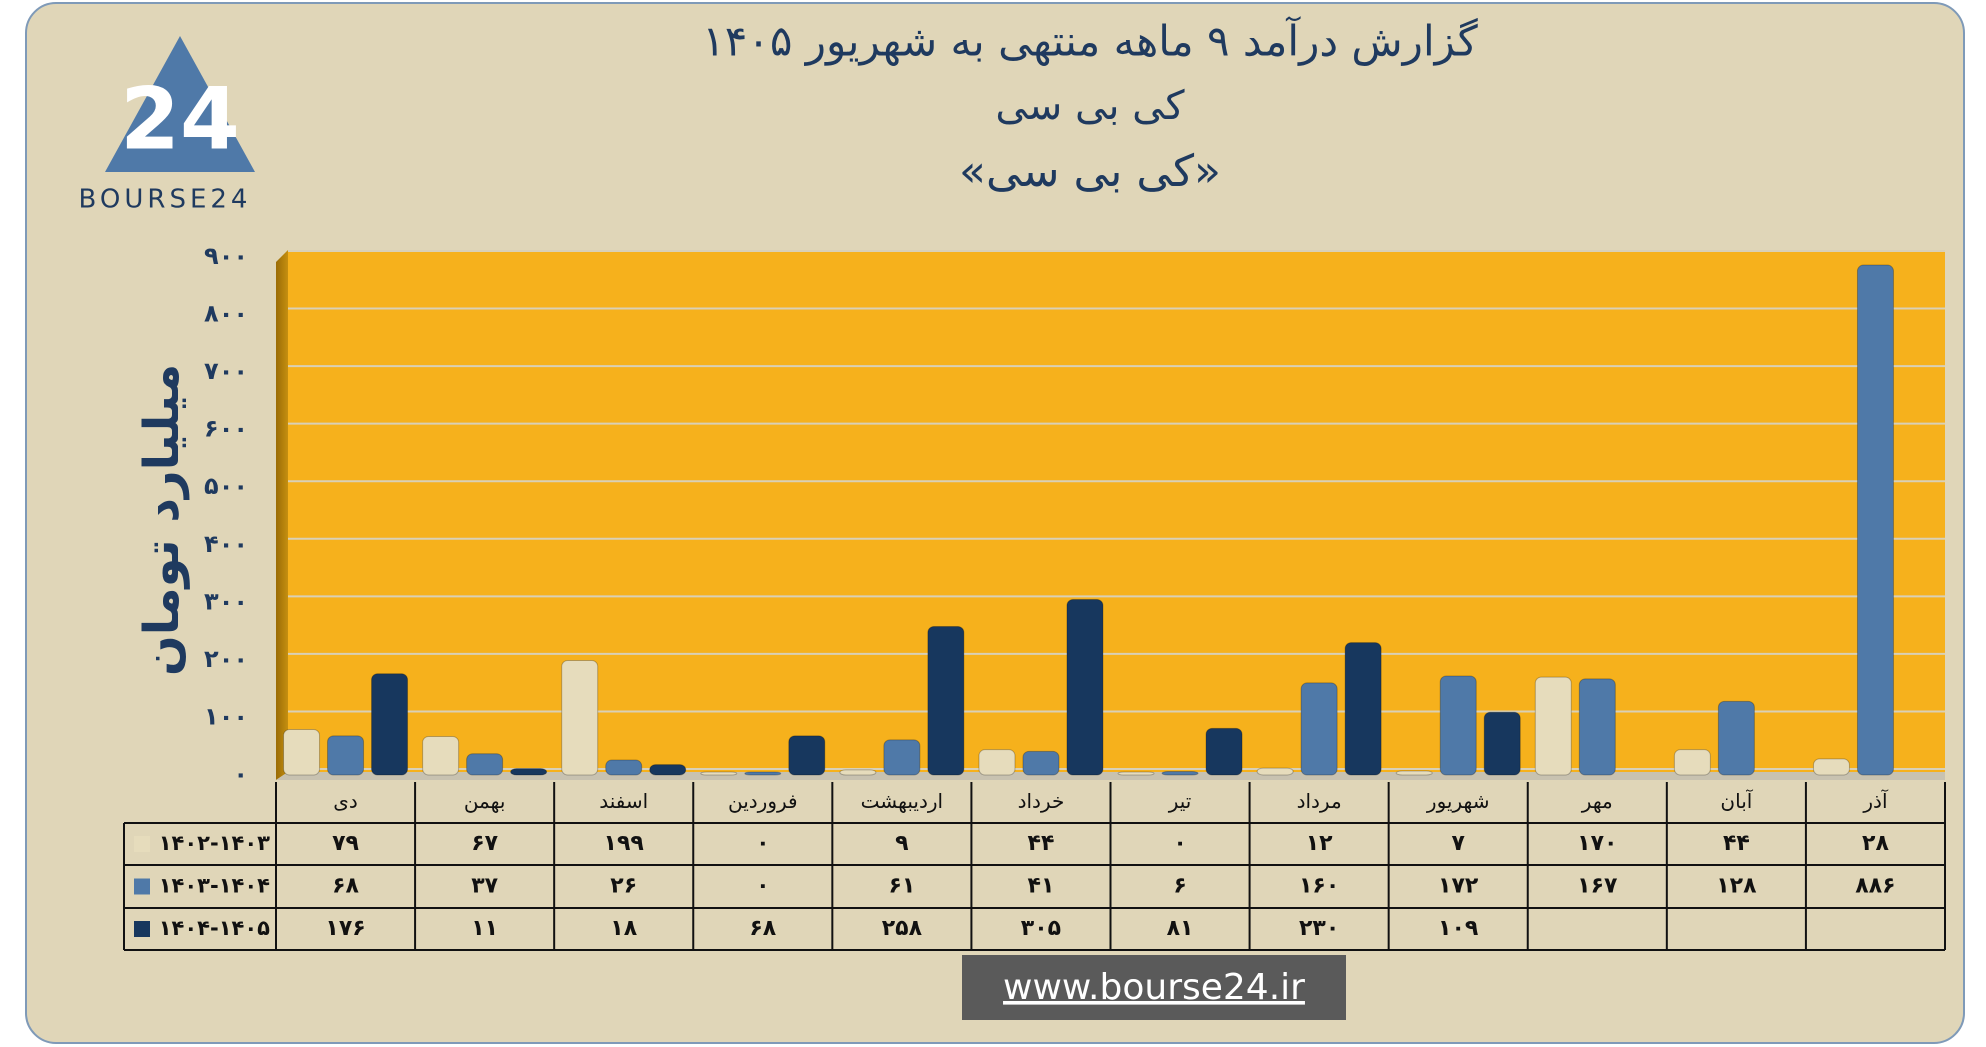 The image size is (1986, 1047). Describe the element at coordinates (1319, 843) in the screenshot. I see `data-label: ۱۲` at that location.